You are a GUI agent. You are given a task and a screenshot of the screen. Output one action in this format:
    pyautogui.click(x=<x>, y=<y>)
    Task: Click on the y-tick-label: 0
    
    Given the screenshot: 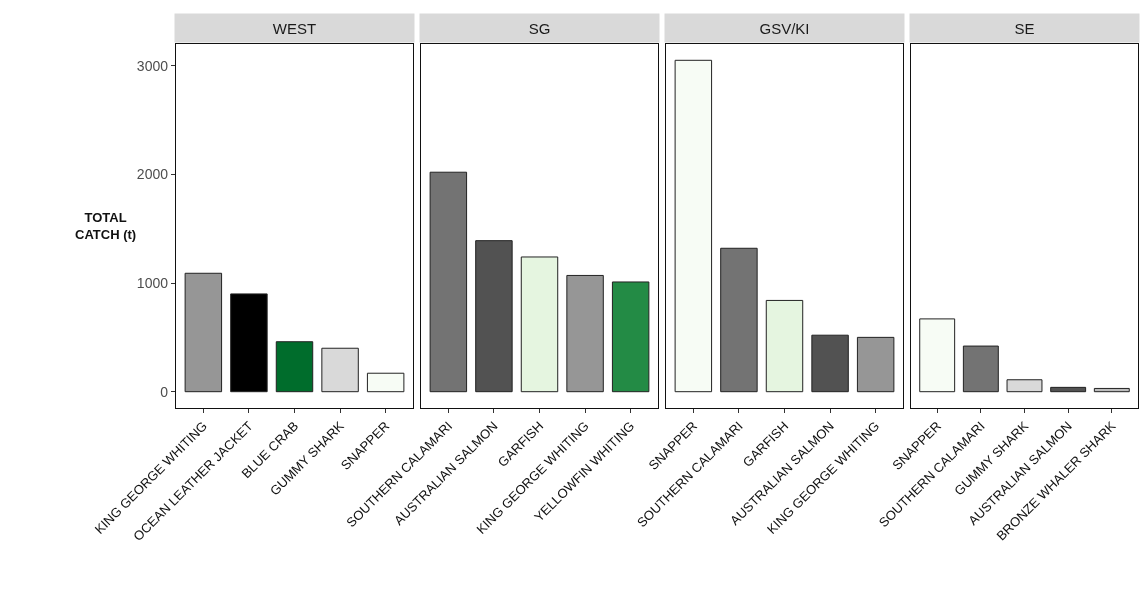 What is the action you would take?
    pyautogui.click(x=164, y=391)
    